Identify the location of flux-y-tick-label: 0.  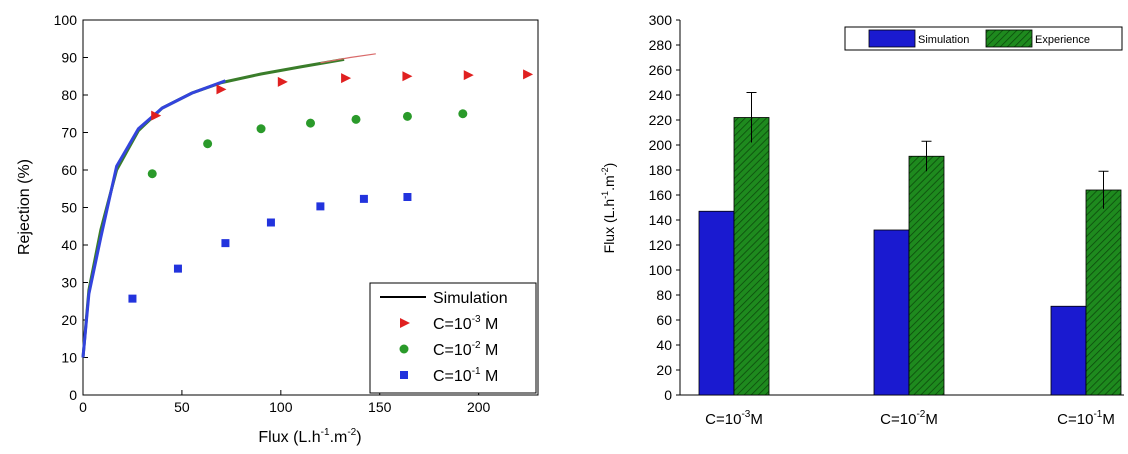
(668, 395).